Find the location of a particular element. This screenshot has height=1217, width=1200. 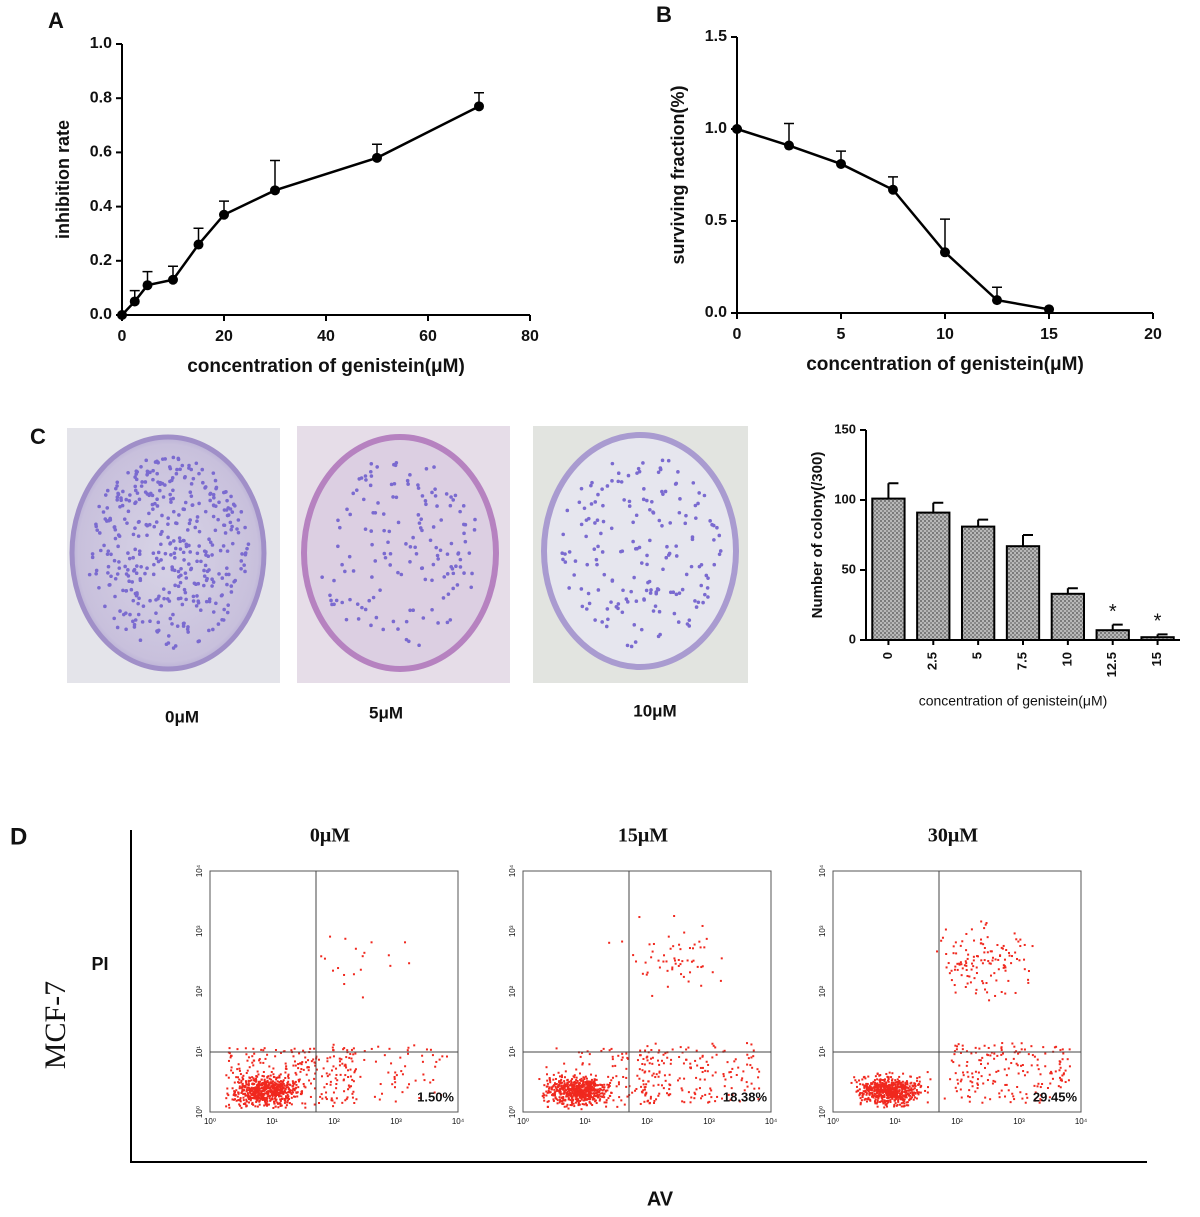

x-tick-label: 10 is located at coordinates (1066, 659).